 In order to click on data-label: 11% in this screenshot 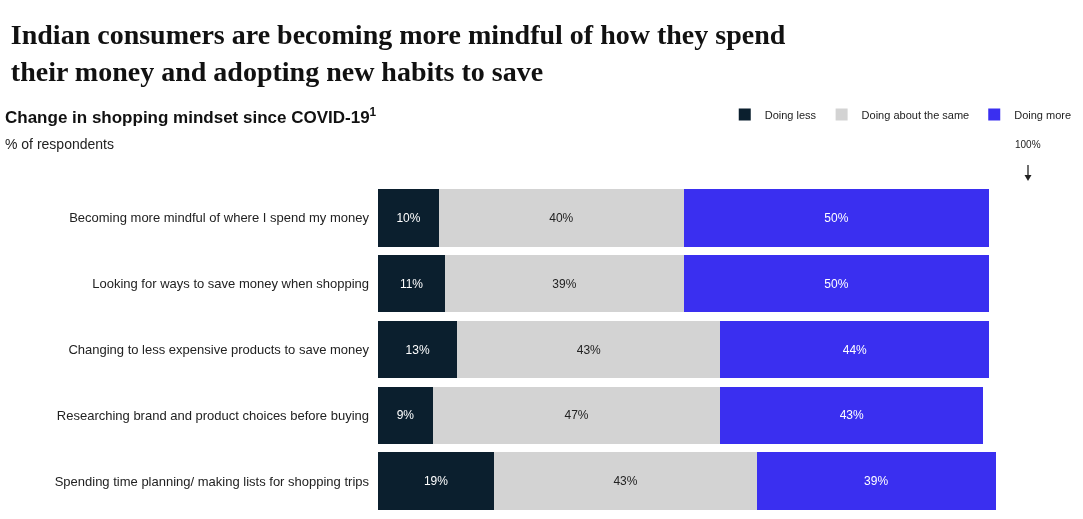, I will do `click(411, 283)`.